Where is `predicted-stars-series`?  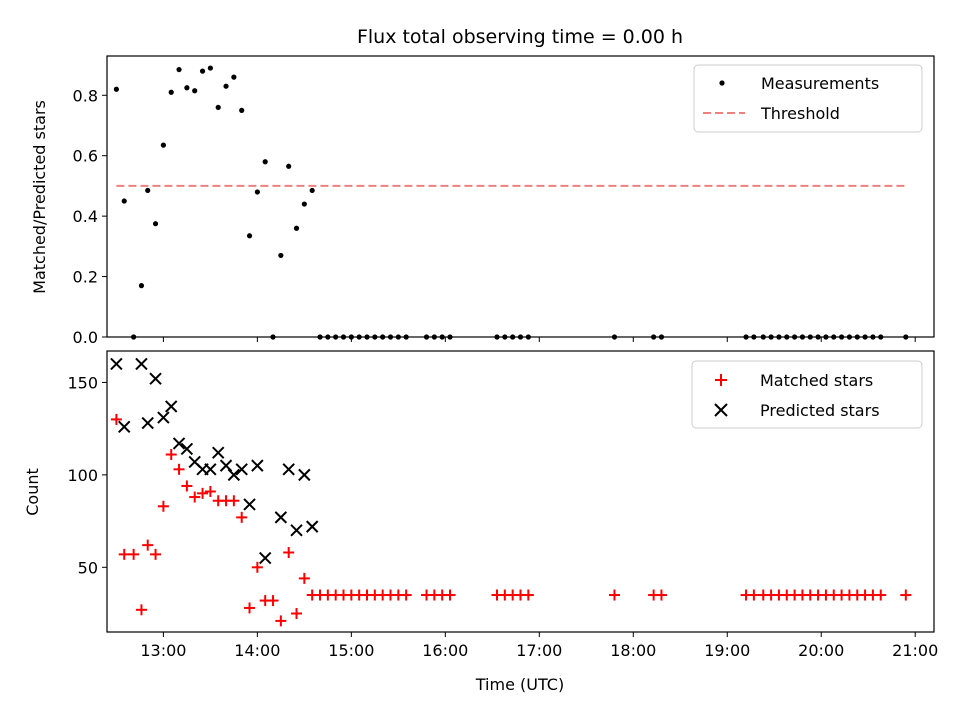
predicted-stars-series is located at coordinates (214, 461).